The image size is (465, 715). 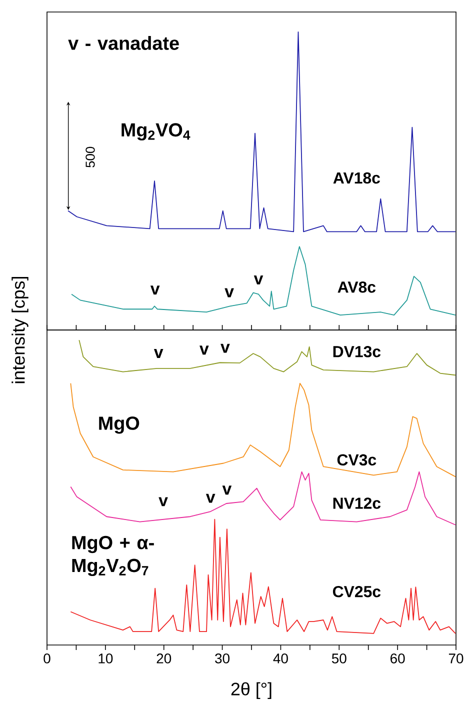 I want to click on annotation: v - vanadate, so click(x=123, y=43).